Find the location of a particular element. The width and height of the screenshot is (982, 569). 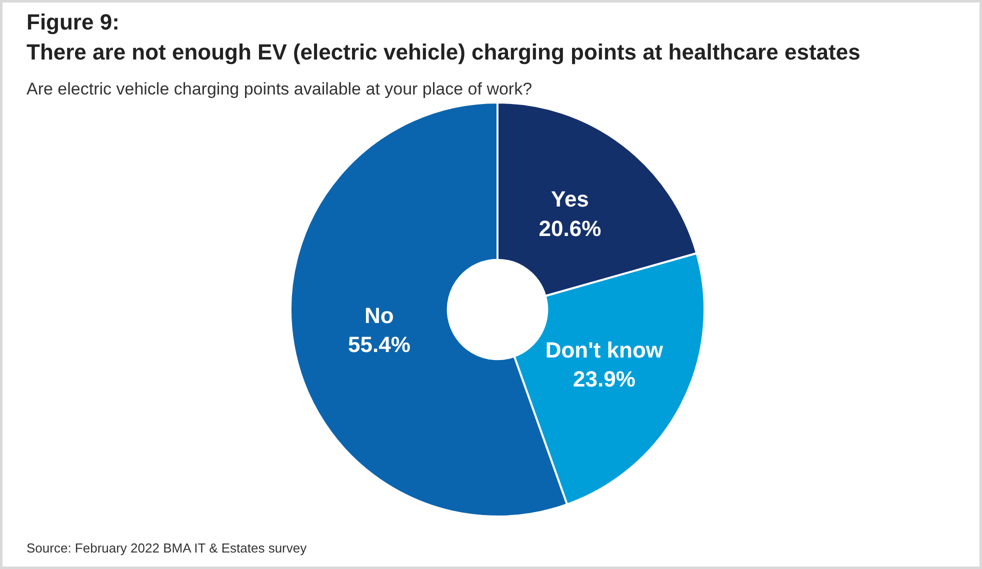

data-label: 55.4% is located at coordinates (379, 345).